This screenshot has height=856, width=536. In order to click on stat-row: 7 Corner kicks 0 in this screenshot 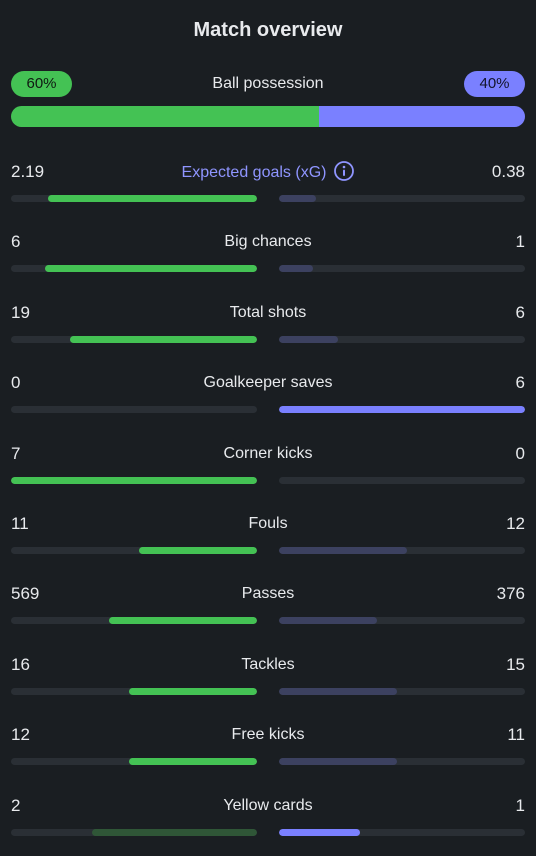, I will do `click(268, 463)`.